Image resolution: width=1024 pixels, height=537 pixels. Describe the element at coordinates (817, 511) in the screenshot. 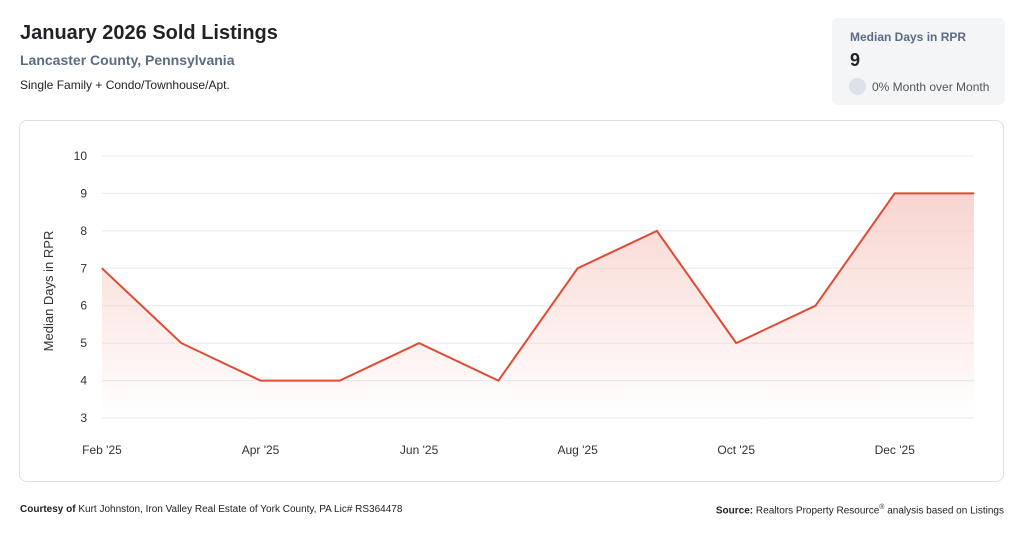

I see `source-text: Realtors Property Resource` at that location.